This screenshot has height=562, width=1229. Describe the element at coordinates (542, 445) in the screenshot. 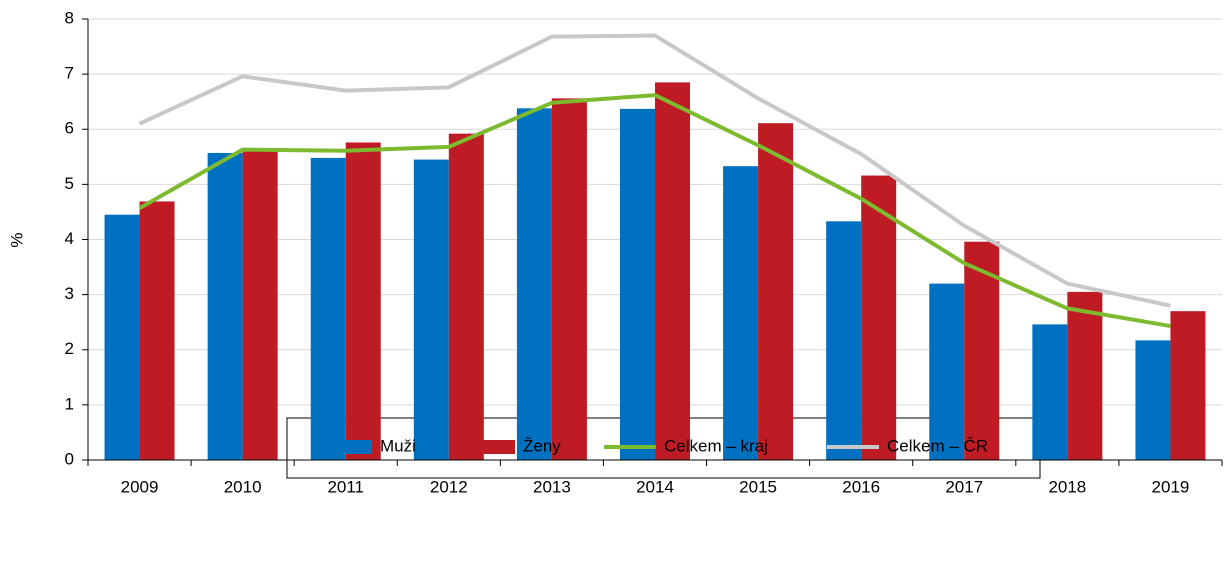

I see `legend-label: Ženy` at that location.